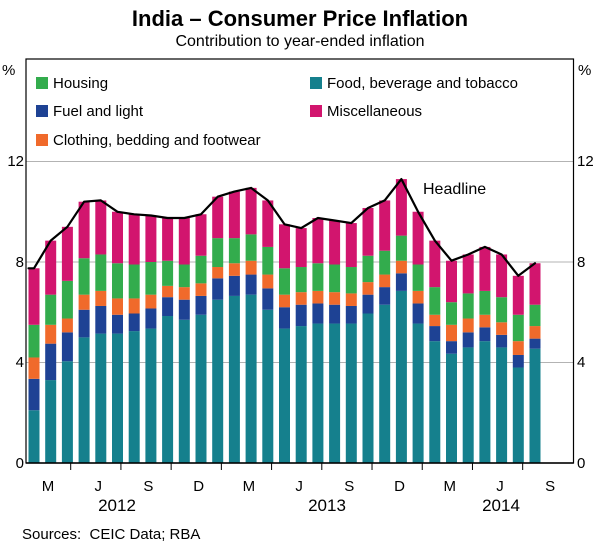  What do you see at coordinates (42, 111) in the screenshot?
I see `legend-swatch-fuel` at bounding box center [42, 111].